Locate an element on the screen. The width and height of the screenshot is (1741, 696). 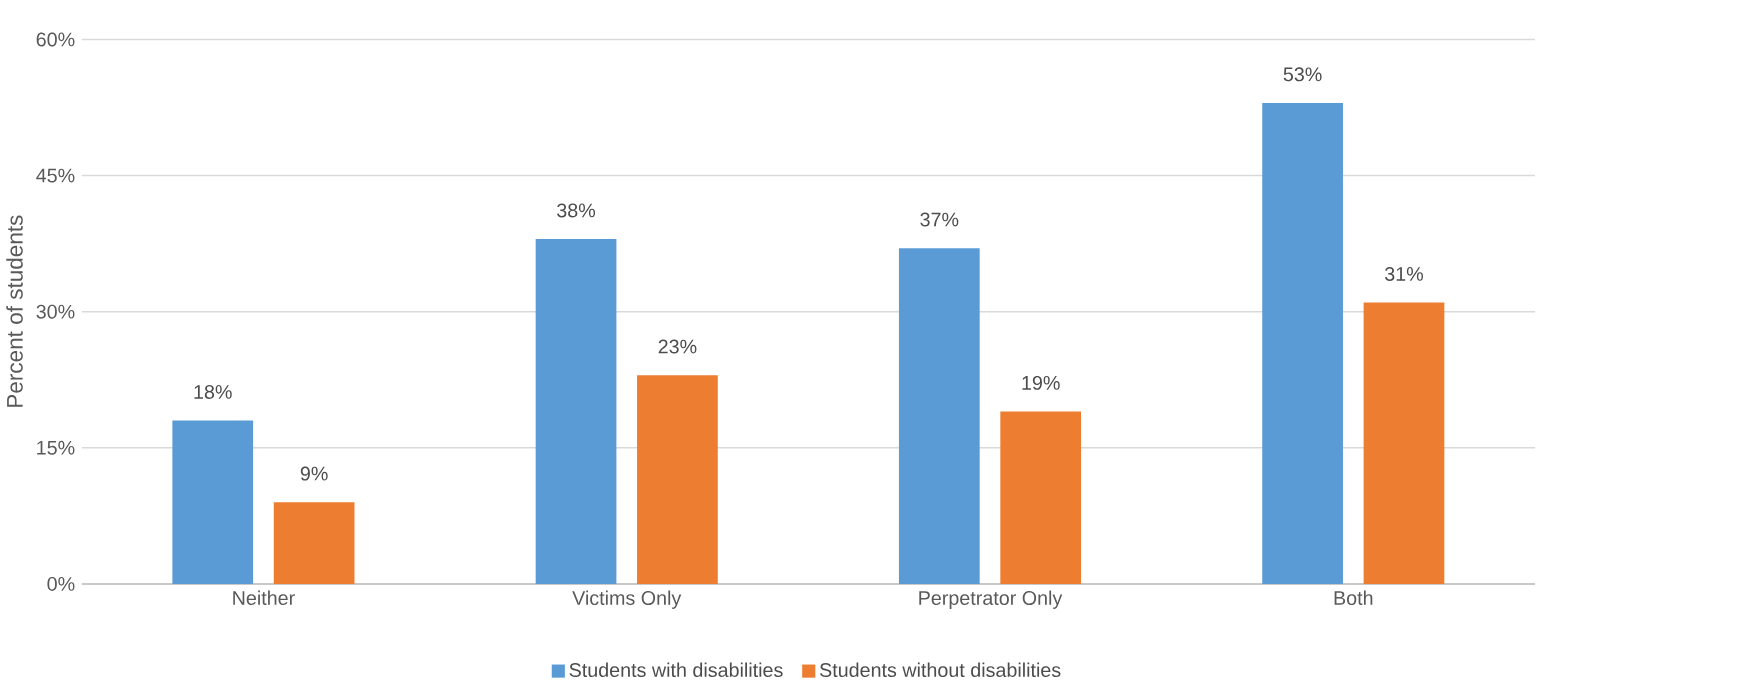
y-tick-label: 30% is located at coordinates (55, 311).